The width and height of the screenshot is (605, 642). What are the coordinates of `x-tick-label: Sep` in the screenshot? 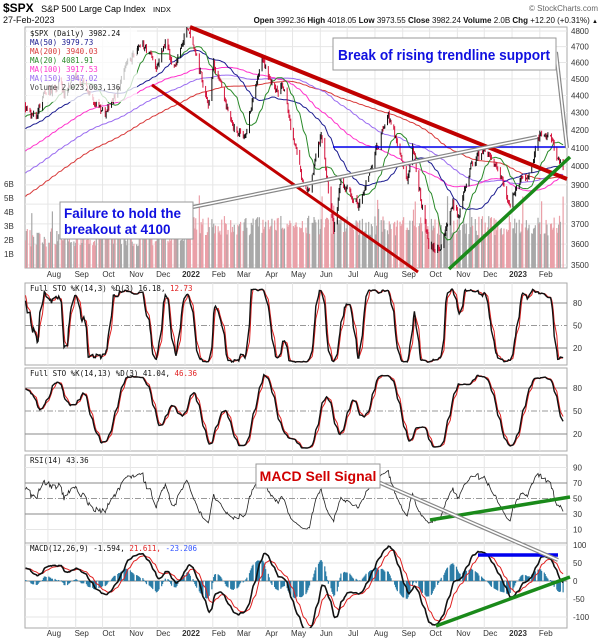 It's located at (82, 274).